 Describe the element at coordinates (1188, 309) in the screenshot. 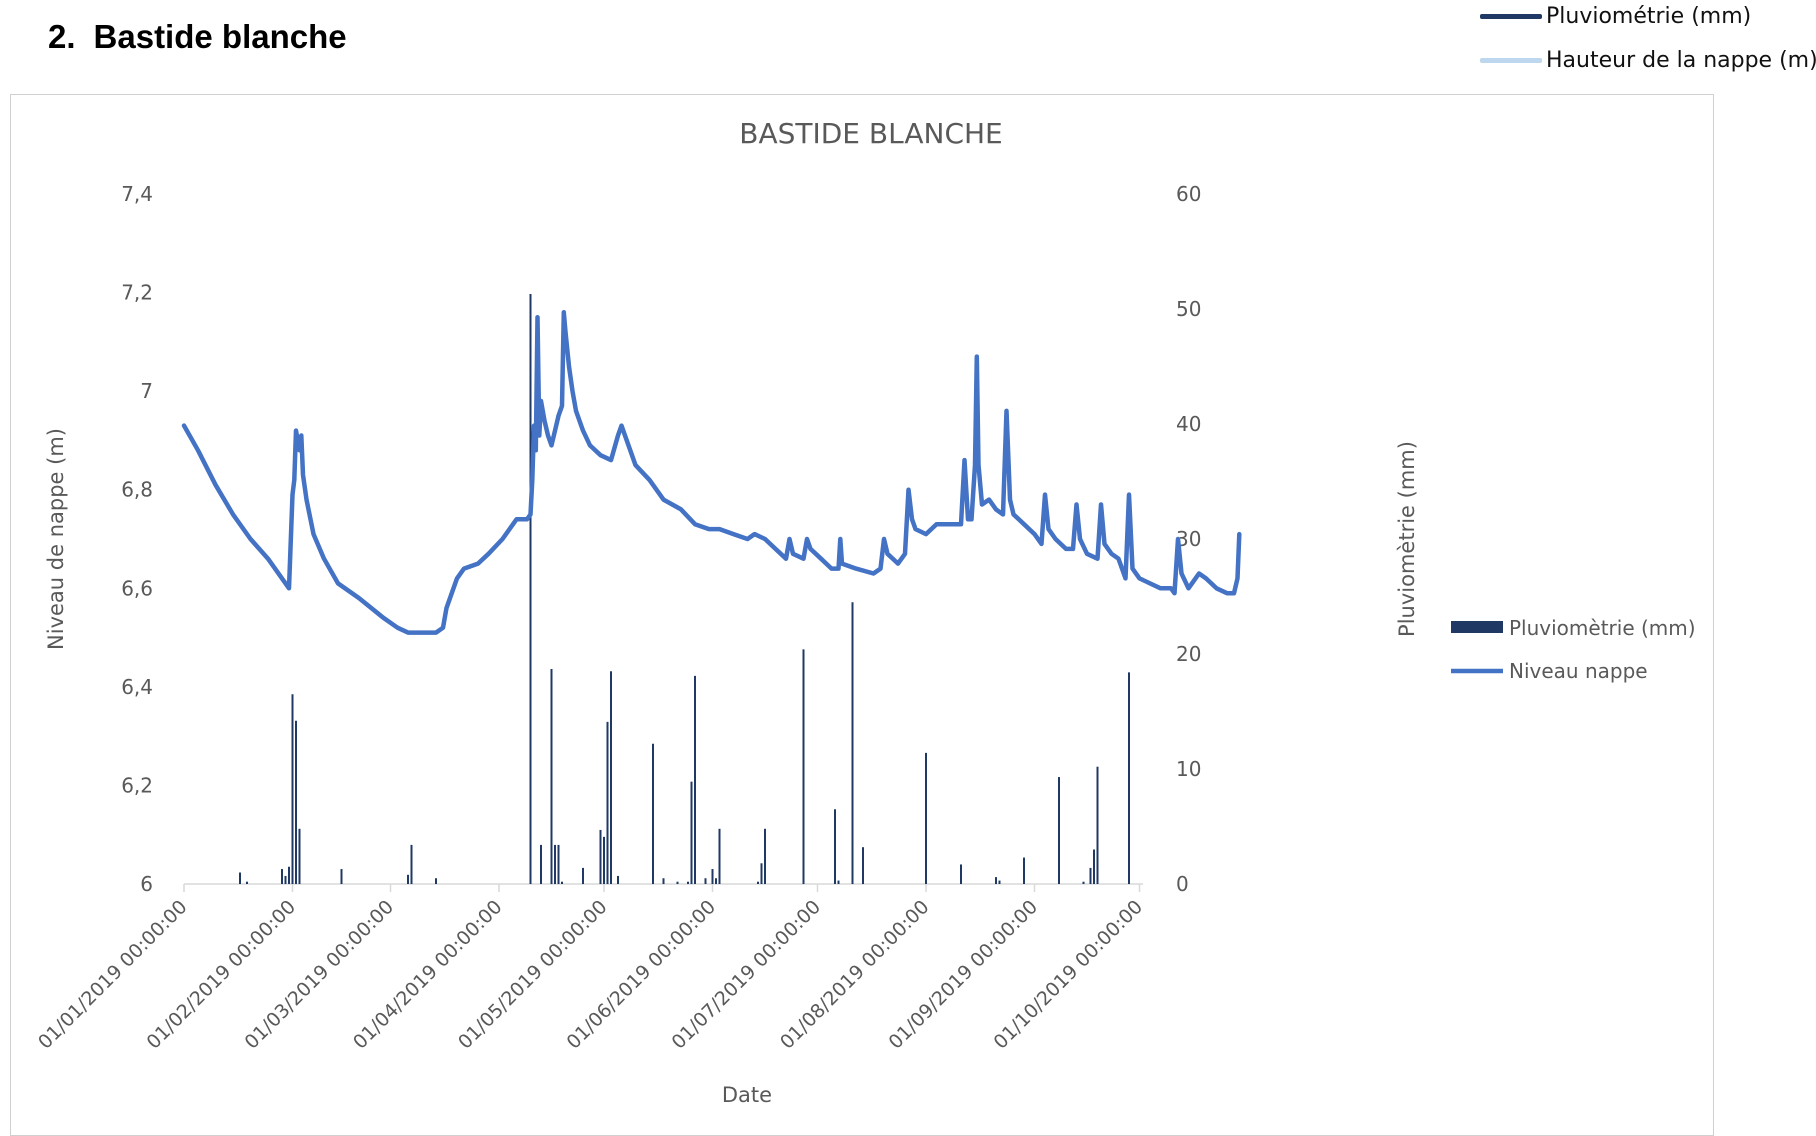

I see `y-right-tick-label: 50` at that location.